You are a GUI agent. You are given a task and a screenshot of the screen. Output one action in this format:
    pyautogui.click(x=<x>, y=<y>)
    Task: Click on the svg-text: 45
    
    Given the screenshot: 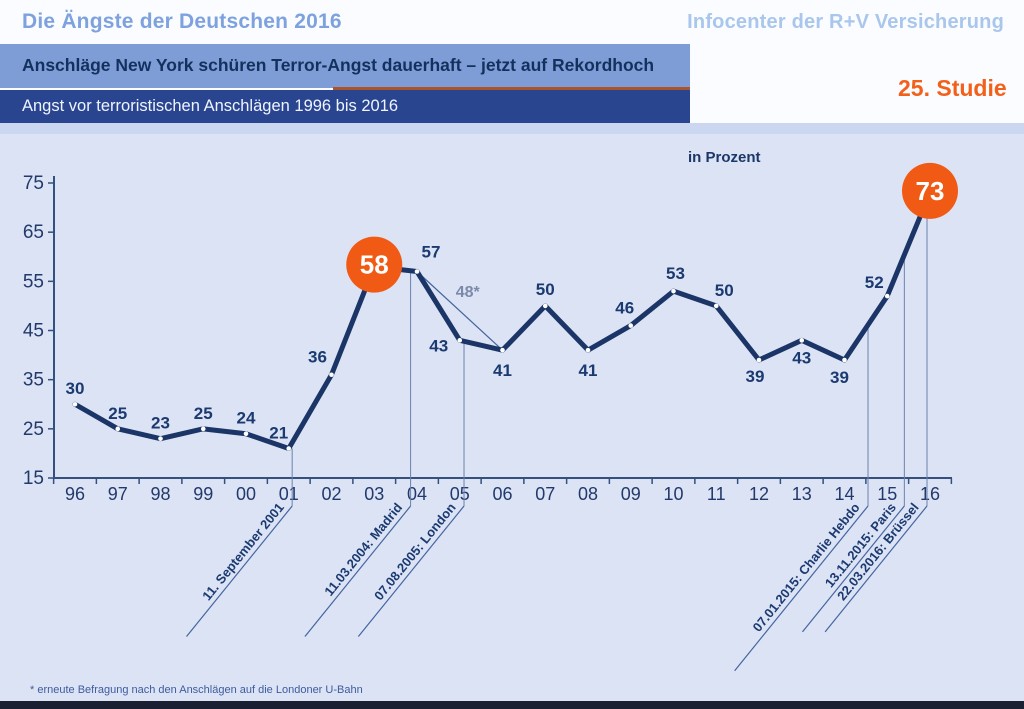 What is the action you would take?
    pyautogui.click(x=33, y=330)
    